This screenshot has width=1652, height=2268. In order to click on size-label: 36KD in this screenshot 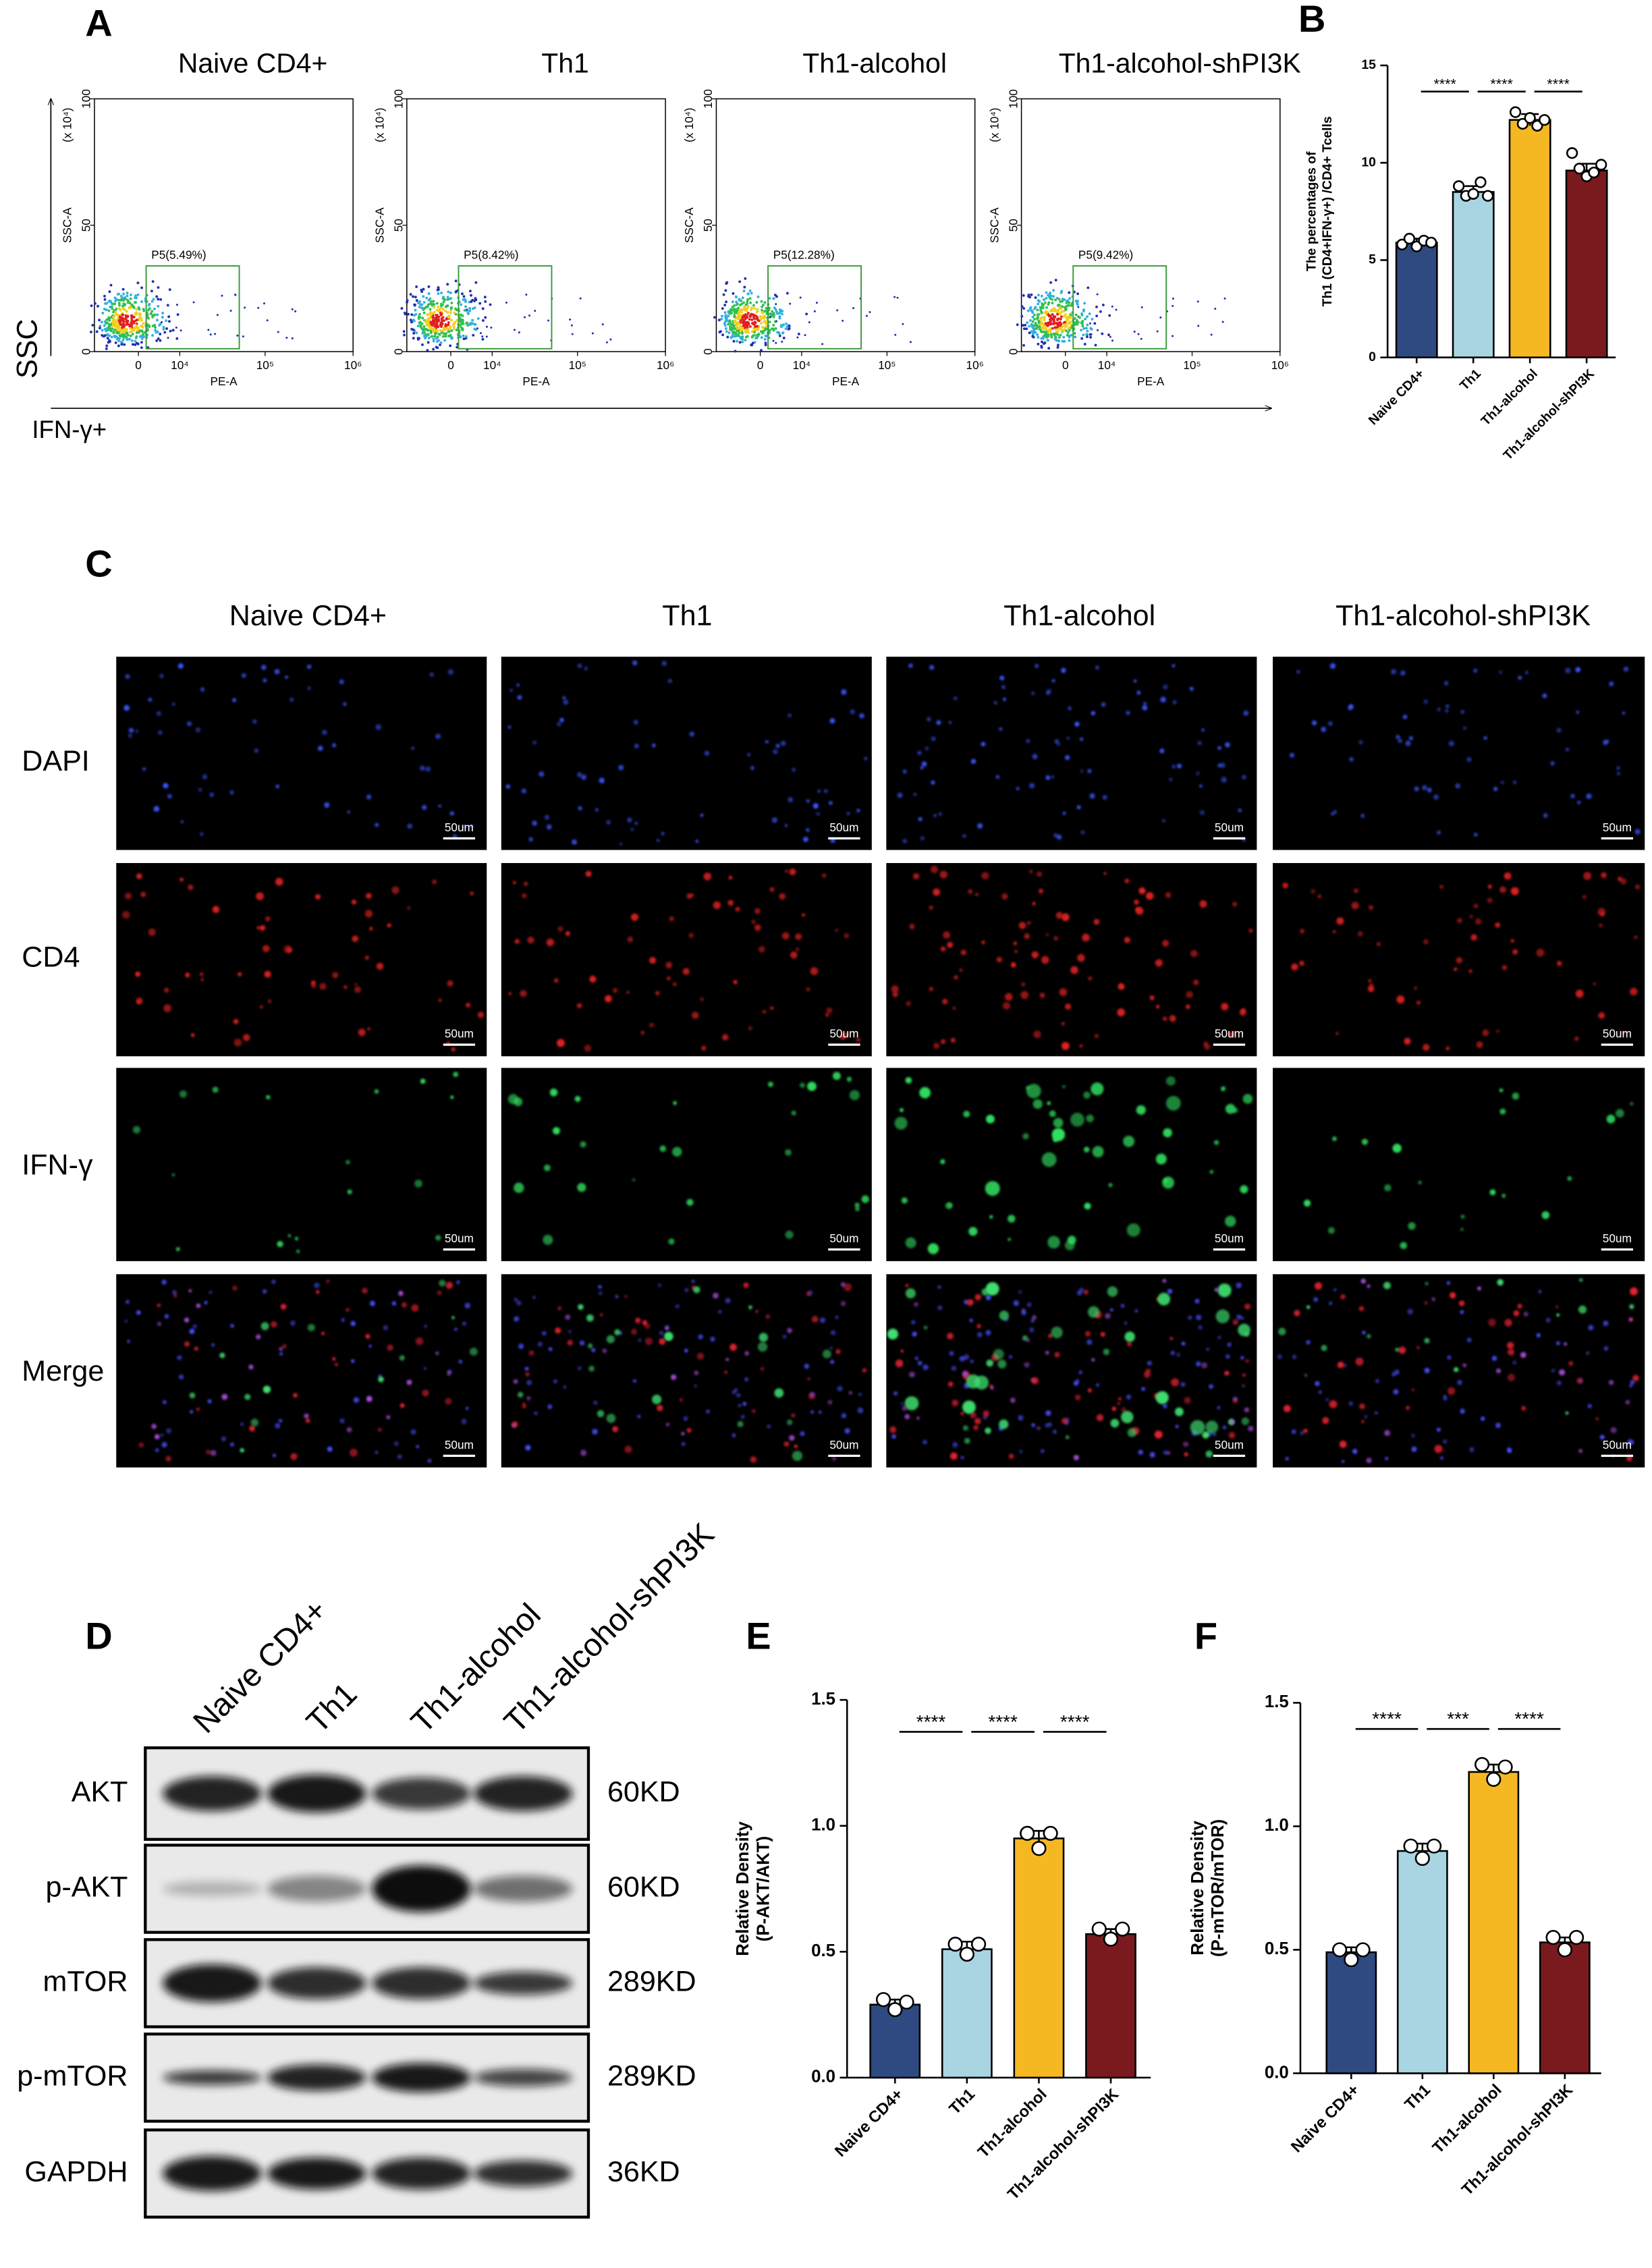, I will do `click(643, 2171)`.